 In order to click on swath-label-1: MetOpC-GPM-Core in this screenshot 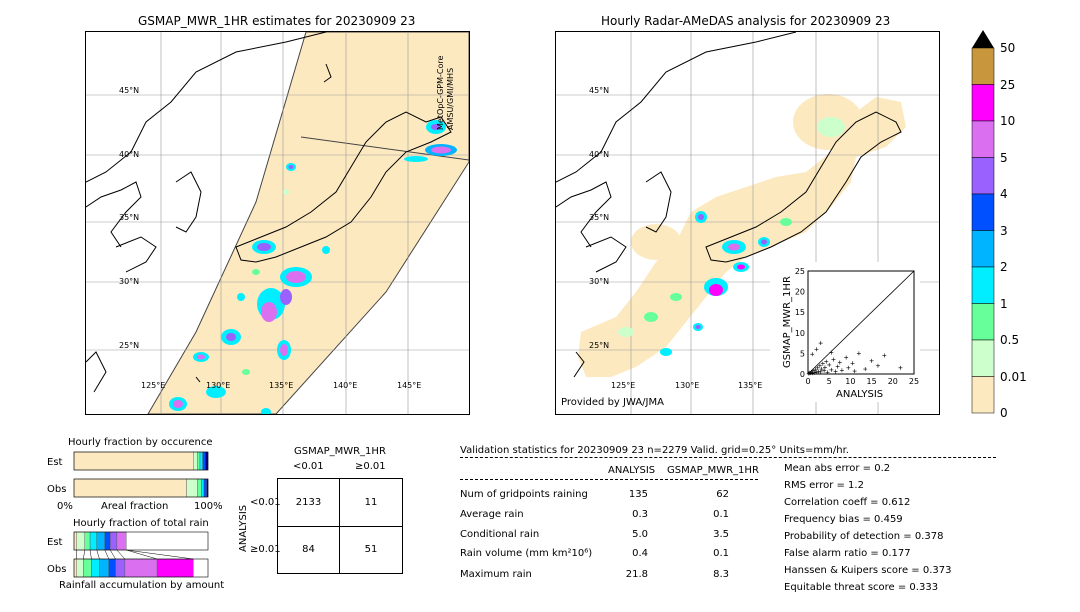, I will do `click(440, 92)`.